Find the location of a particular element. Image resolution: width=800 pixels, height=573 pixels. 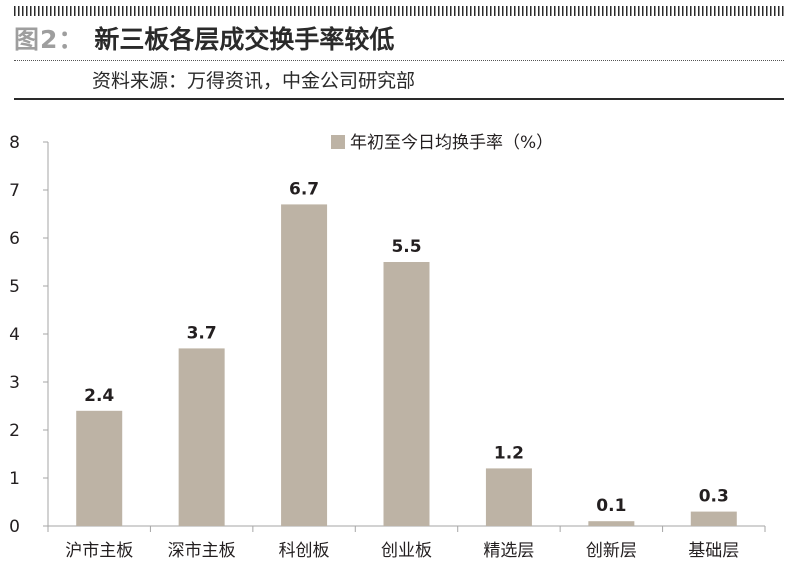

legend-label: 年初至今日均换手率（%） is located at coordinates (451, 143).